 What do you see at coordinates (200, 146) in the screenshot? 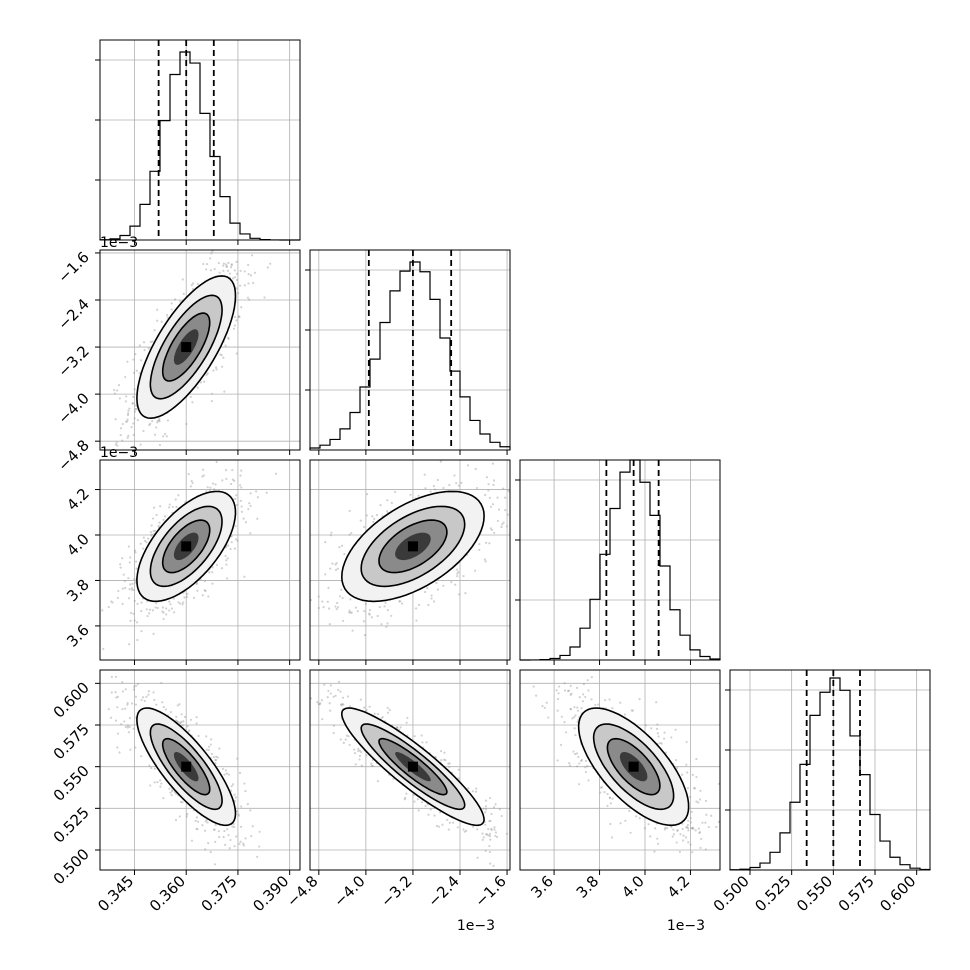
I see `histogram-line` at bounding box center [200, 146].